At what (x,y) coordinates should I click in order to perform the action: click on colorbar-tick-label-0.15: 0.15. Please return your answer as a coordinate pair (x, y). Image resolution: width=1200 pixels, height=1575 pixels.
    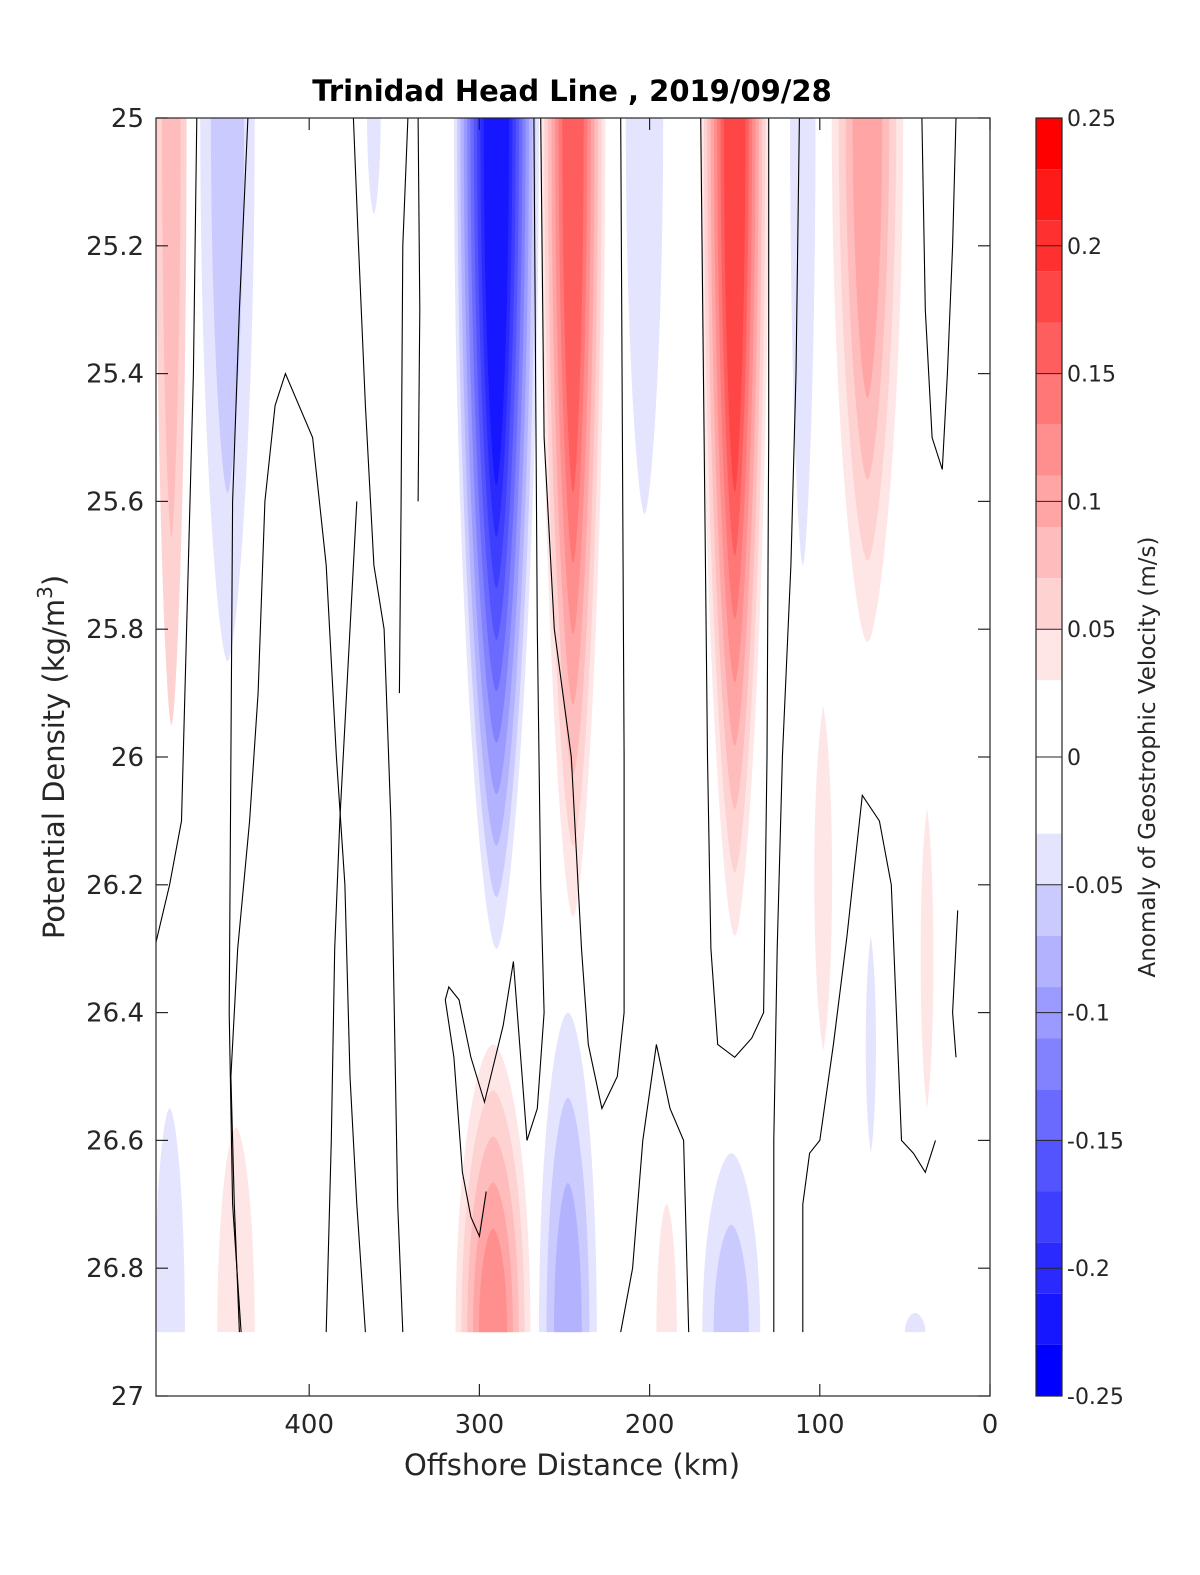
    Looking at the image, I should click on (1091, 375).